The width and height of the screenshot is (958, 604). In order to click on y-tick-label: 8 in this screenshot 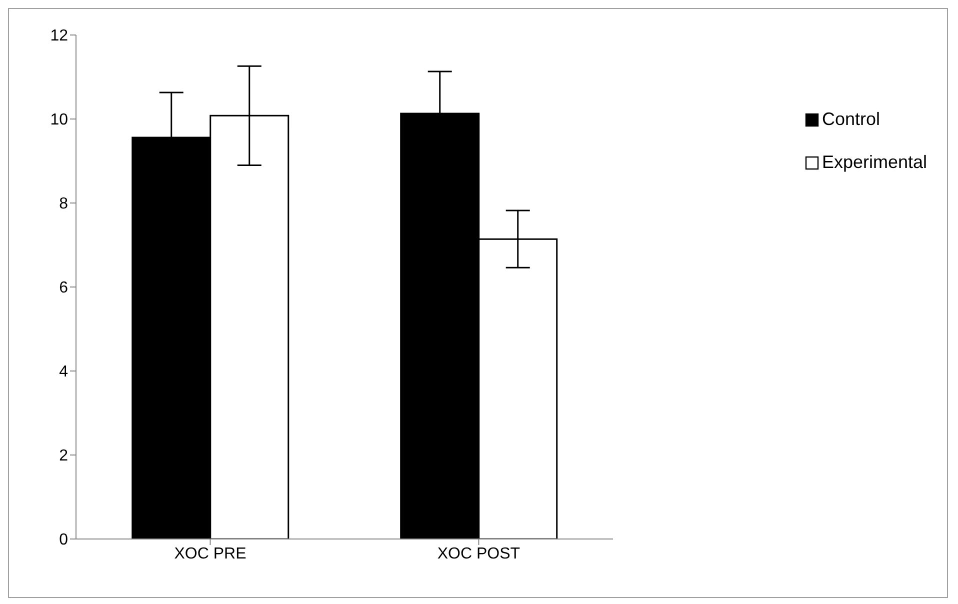, I will do `click(63, 204)`.